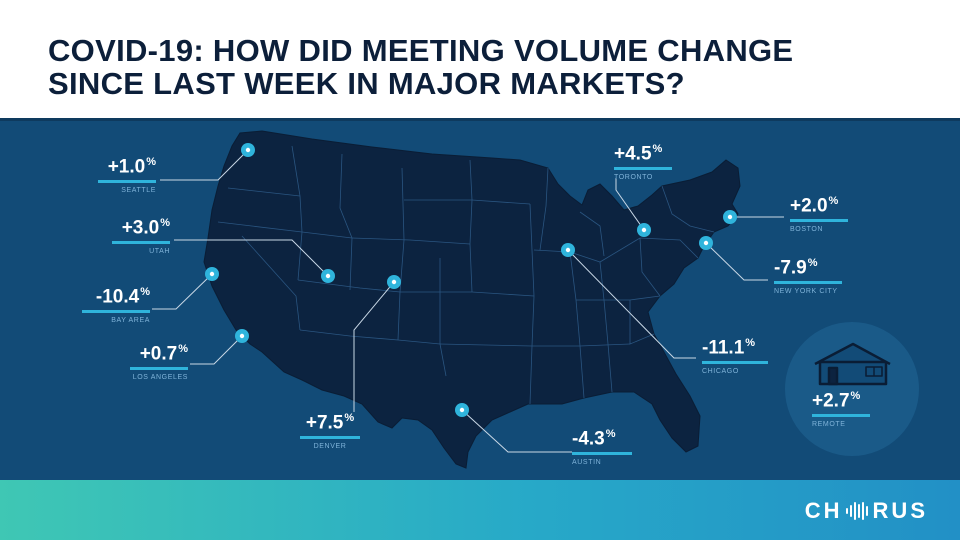 The width and height of the screenshot is (960, 540). I want to click on callout-value: +2.0%, so click(814, 206).